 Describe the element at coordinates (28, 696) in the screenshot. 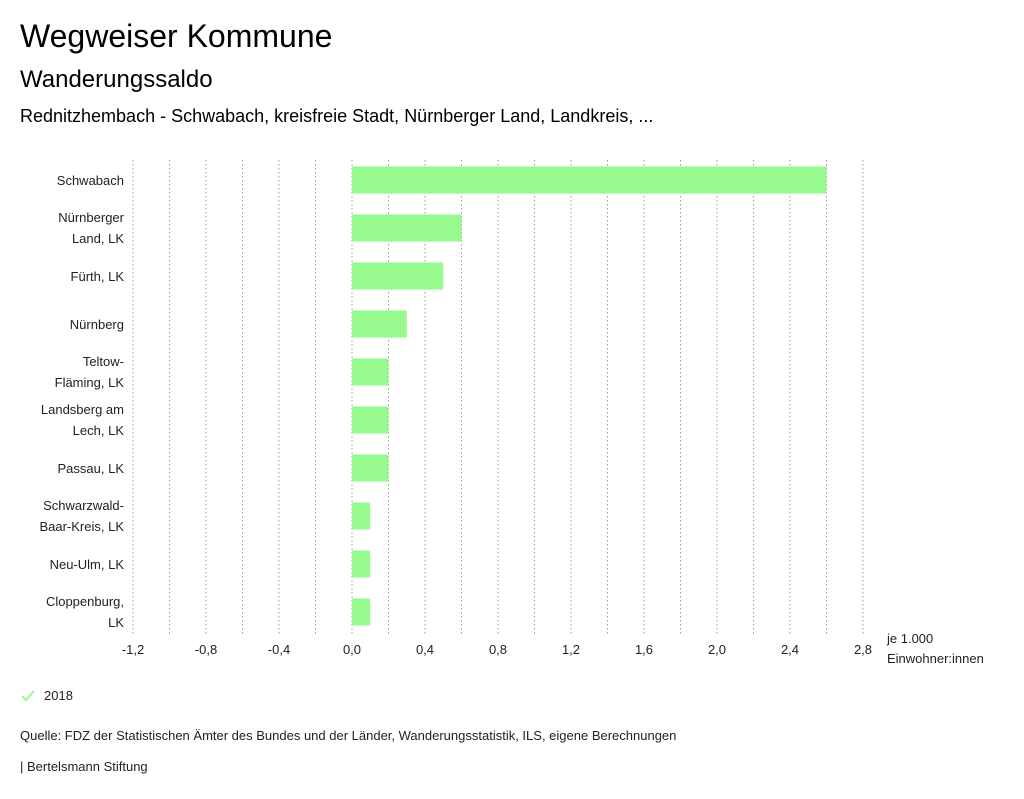

I see `check-icon` at that location.